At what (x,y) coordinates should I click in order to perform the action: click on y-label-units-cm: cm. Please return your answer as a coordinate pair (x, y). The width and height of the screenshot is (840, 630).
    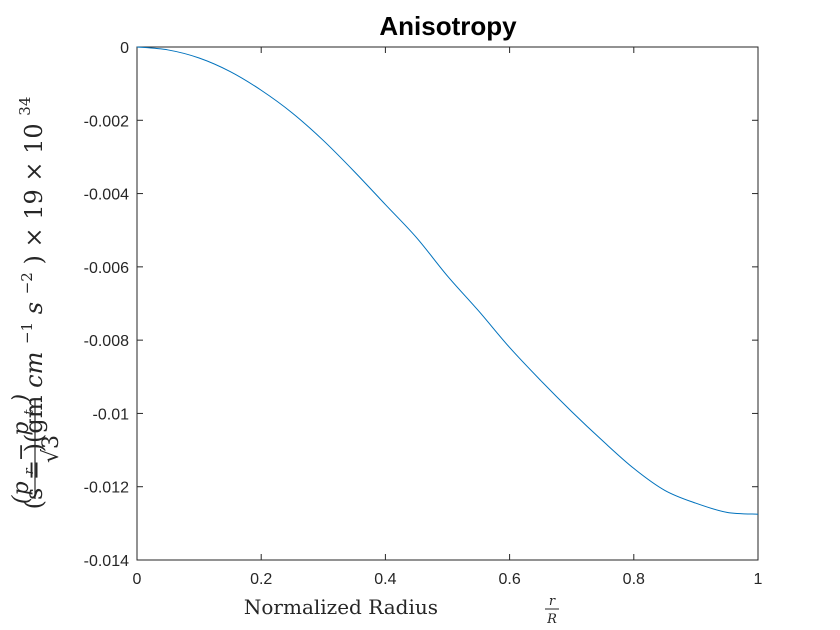
    Looking at the image, I should click on (34, 370).